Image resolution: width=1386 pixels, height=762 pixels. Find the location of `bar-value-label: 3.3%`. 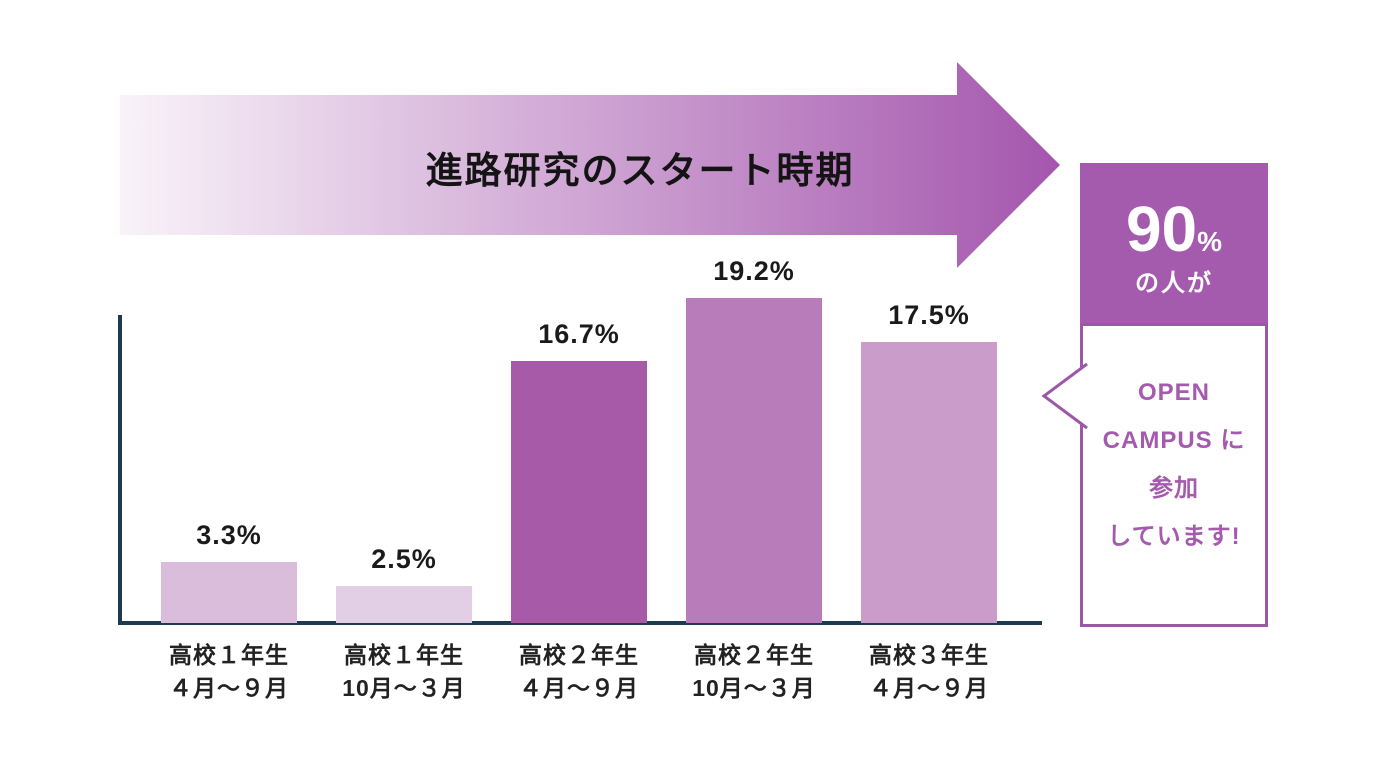

bar-value-label: 3.3% is located at coordinates (229, 535).